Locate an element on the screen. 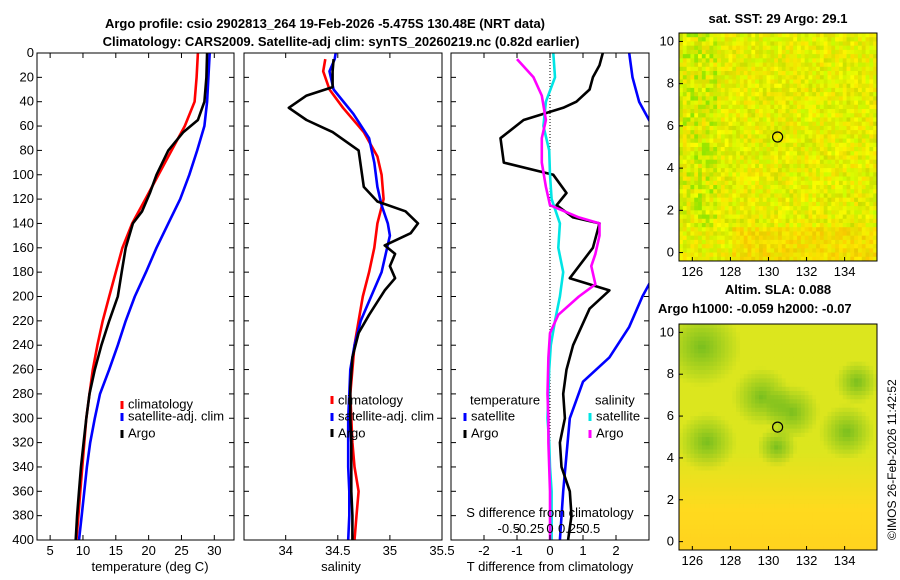 This screenshot has height=580, width=900. depth-tick-label: 200 is located at coordinates (23, 296).